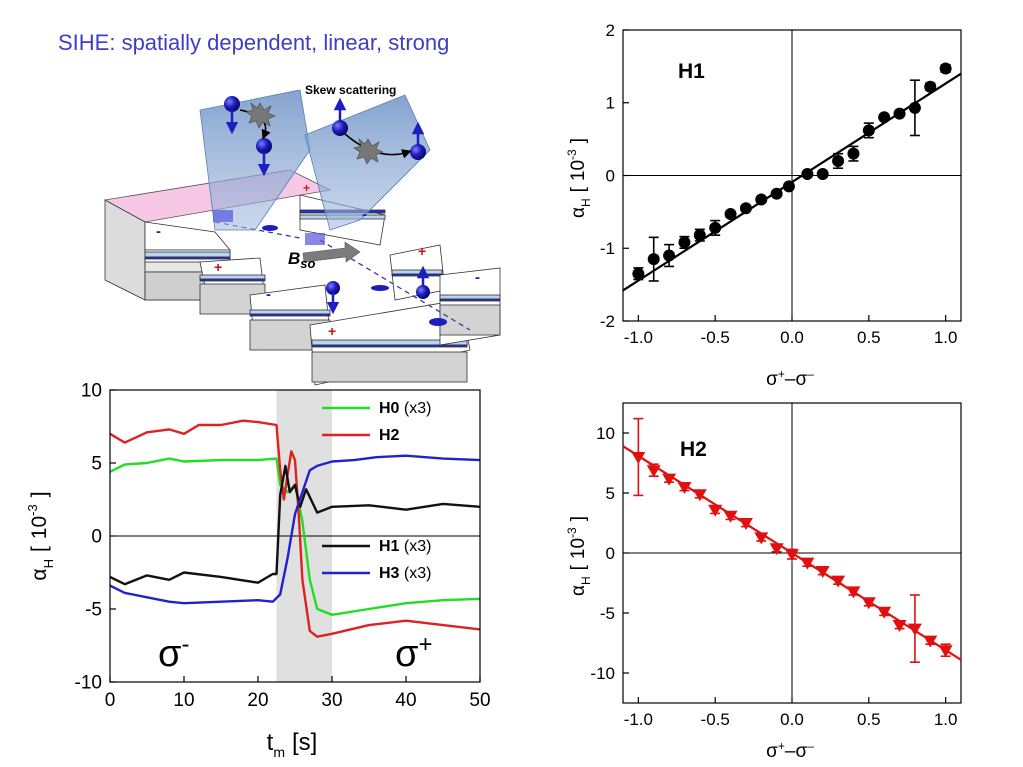  Describe the element at coordinates (607, 248) in the screenshot. I see `y-tick-label: -1` at that location.